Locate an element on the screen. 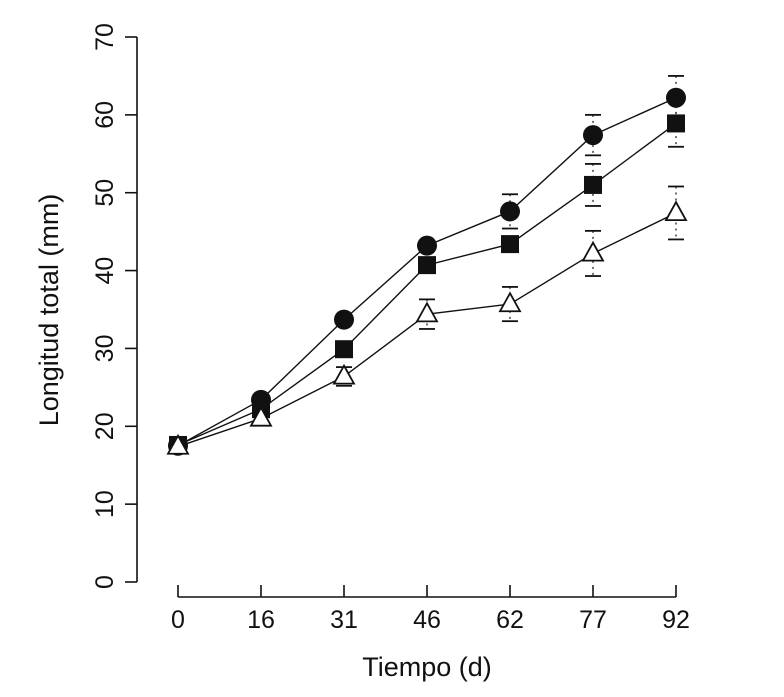 This screenshot has width=784, height=697. y-ticks: 0 10 20 30 40 50 60 70 is located at coordinates (114, 306).